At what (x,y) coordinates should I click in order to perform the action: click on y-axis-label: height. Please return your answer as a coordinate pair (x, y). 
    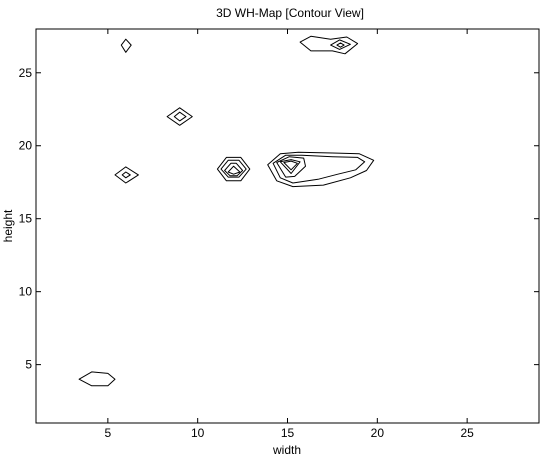
    Looking at the image, I should click on (8, 225).